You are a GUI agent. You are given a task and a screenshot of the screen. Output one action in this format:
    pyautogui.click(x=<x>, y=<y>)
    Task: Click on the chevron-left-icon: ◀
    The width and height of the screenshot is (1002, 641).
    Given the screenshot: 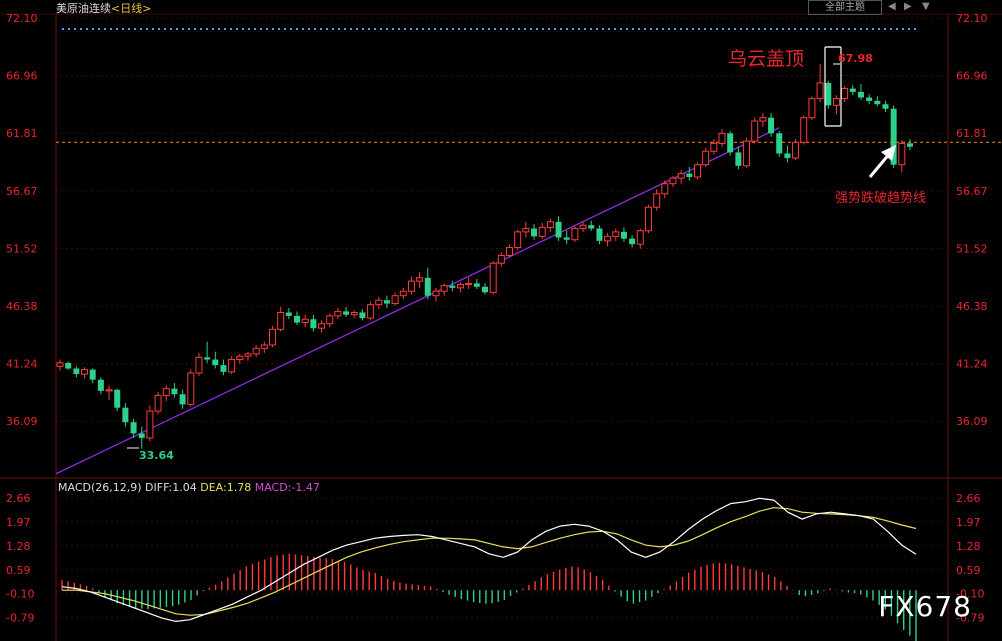 What is the action you would take?
    pyautogui.click(x=892, y=6)
    